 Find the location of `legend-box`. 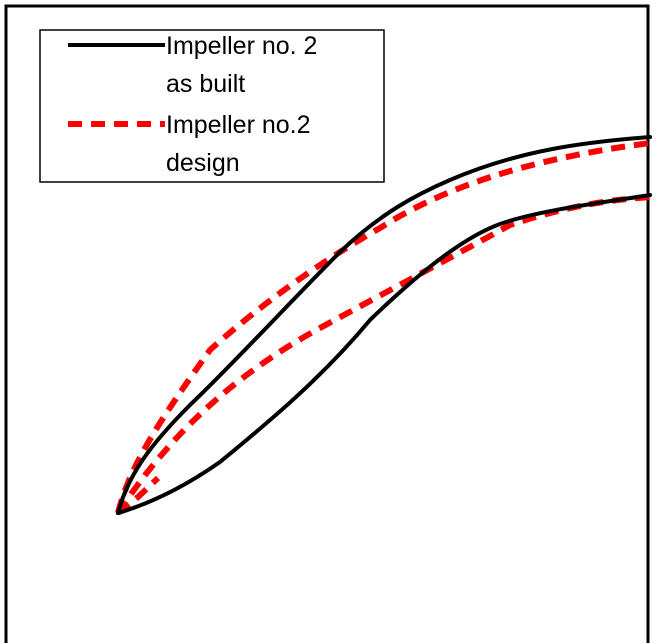

legend-box is located at coordinates (212, 106).